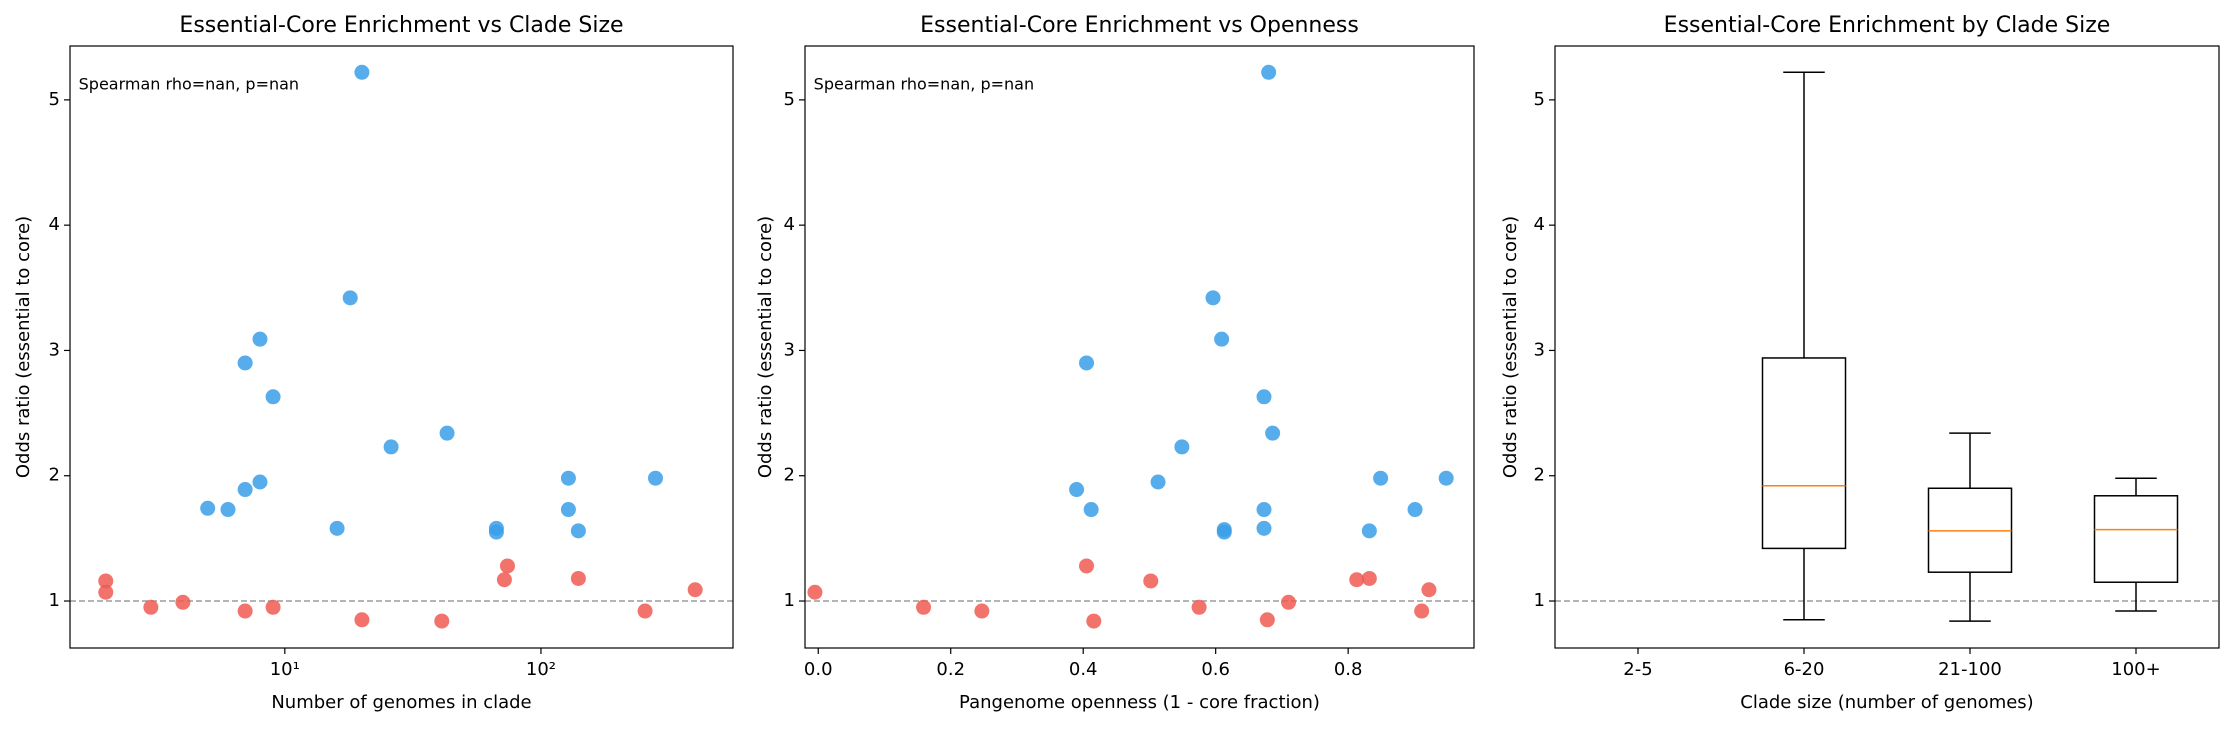 The width and height of the screenshot is (2233, 730). I want to click on x-tick-label: 6-20, so click(1804, 669).